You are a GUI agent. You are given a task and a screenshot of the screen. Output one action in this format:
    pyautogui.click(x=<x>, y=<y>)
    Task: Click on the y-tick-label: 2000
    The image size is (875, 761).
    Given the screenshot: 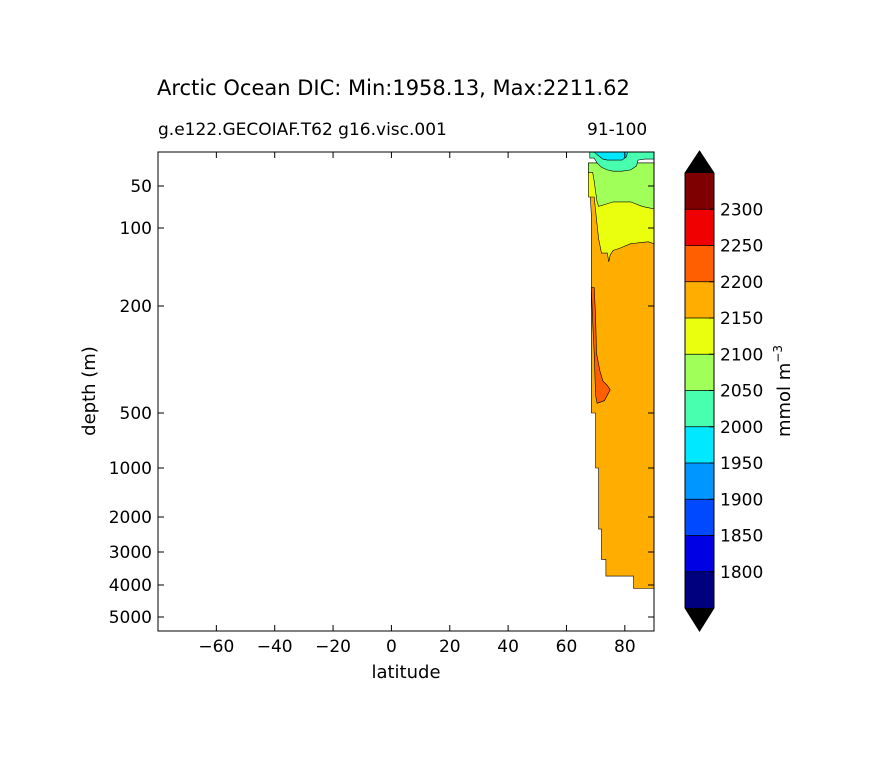 What is the action you would take?
    pyautogui.click(x=130, y=518)
    